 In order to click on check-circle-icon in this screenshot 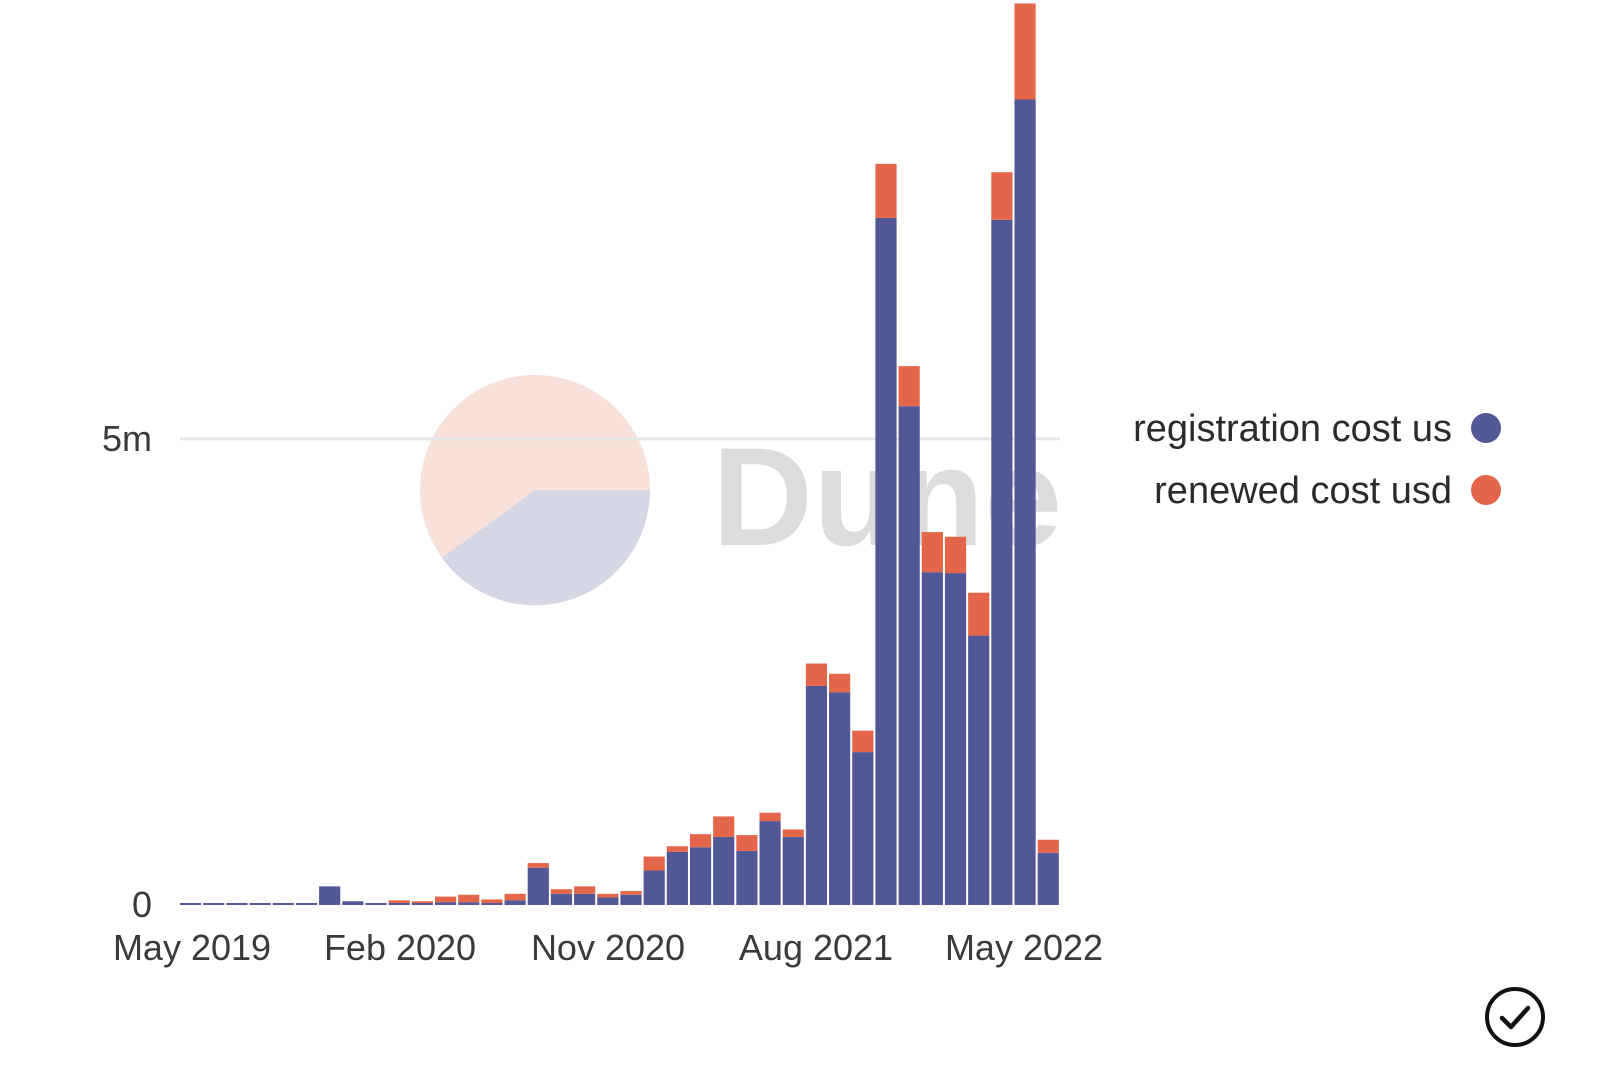, I will do `click(1515, 1017)`.